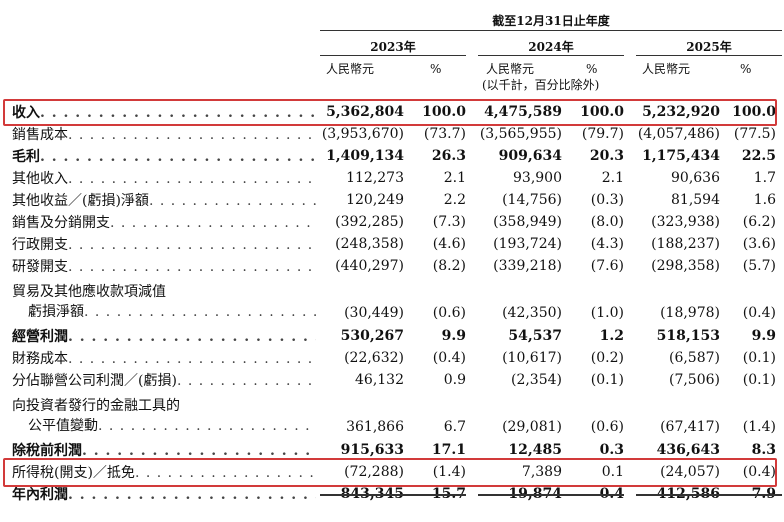 The image size is (784, 522). What do you see at coordinates (393, 55) in the screenshot?
I see `year-2023-rule` at bounding box center [393, 55].